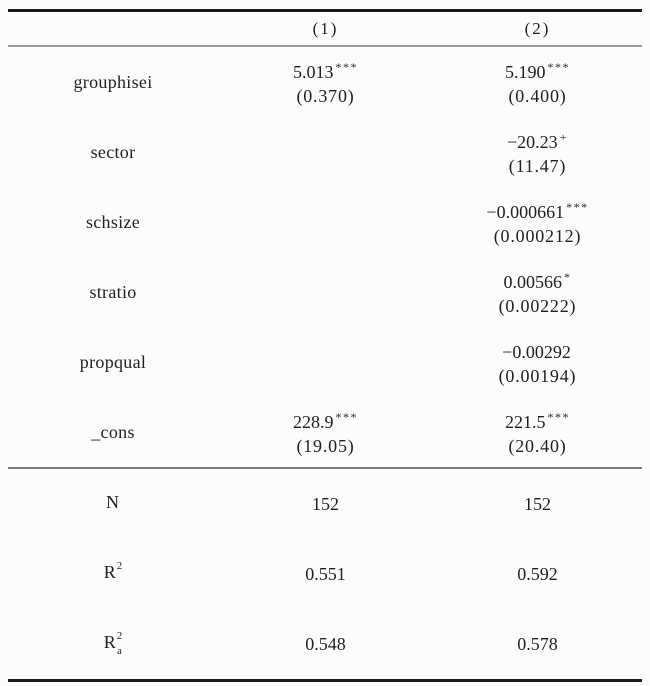  What do you see at coordinates (537, 446) in the screenshot?
I see `standard-error: (20.40)` at bounding box center [537, 446].